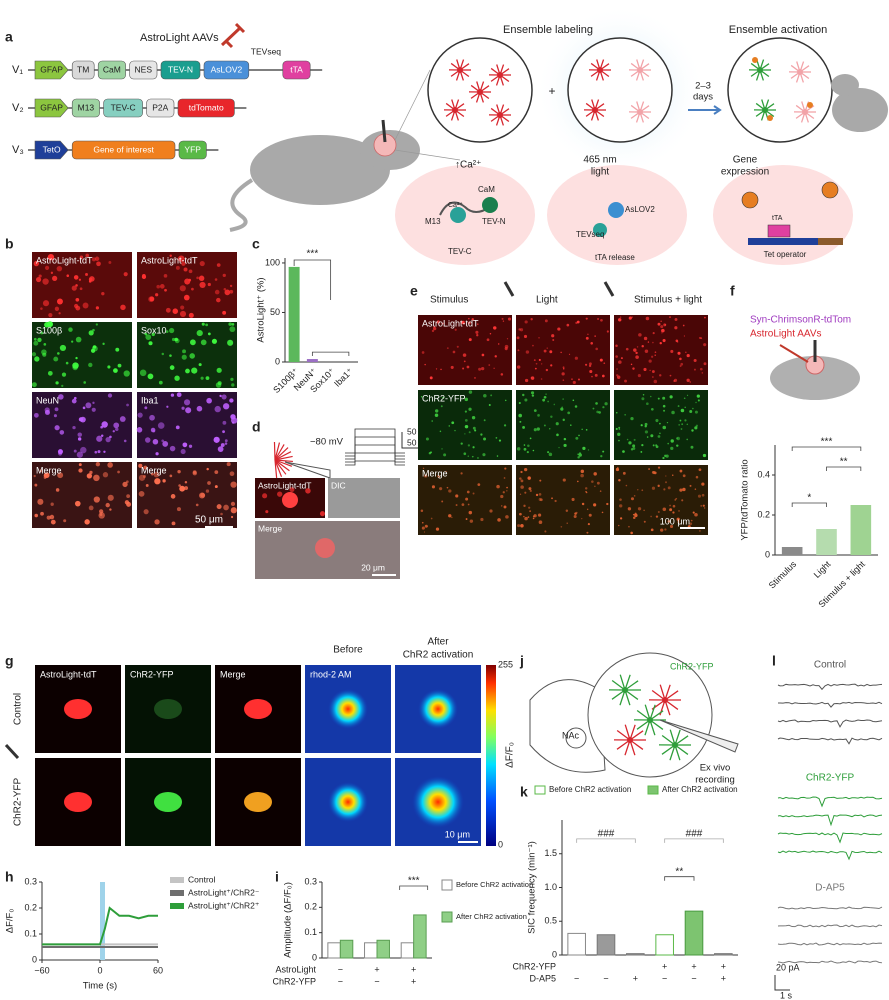 This screenshot has height=1000, width=889. What do you see at coordinates (41, 970) in the screenshot?
I see `x-tick-label: −60` at bounding box center [41, 970].